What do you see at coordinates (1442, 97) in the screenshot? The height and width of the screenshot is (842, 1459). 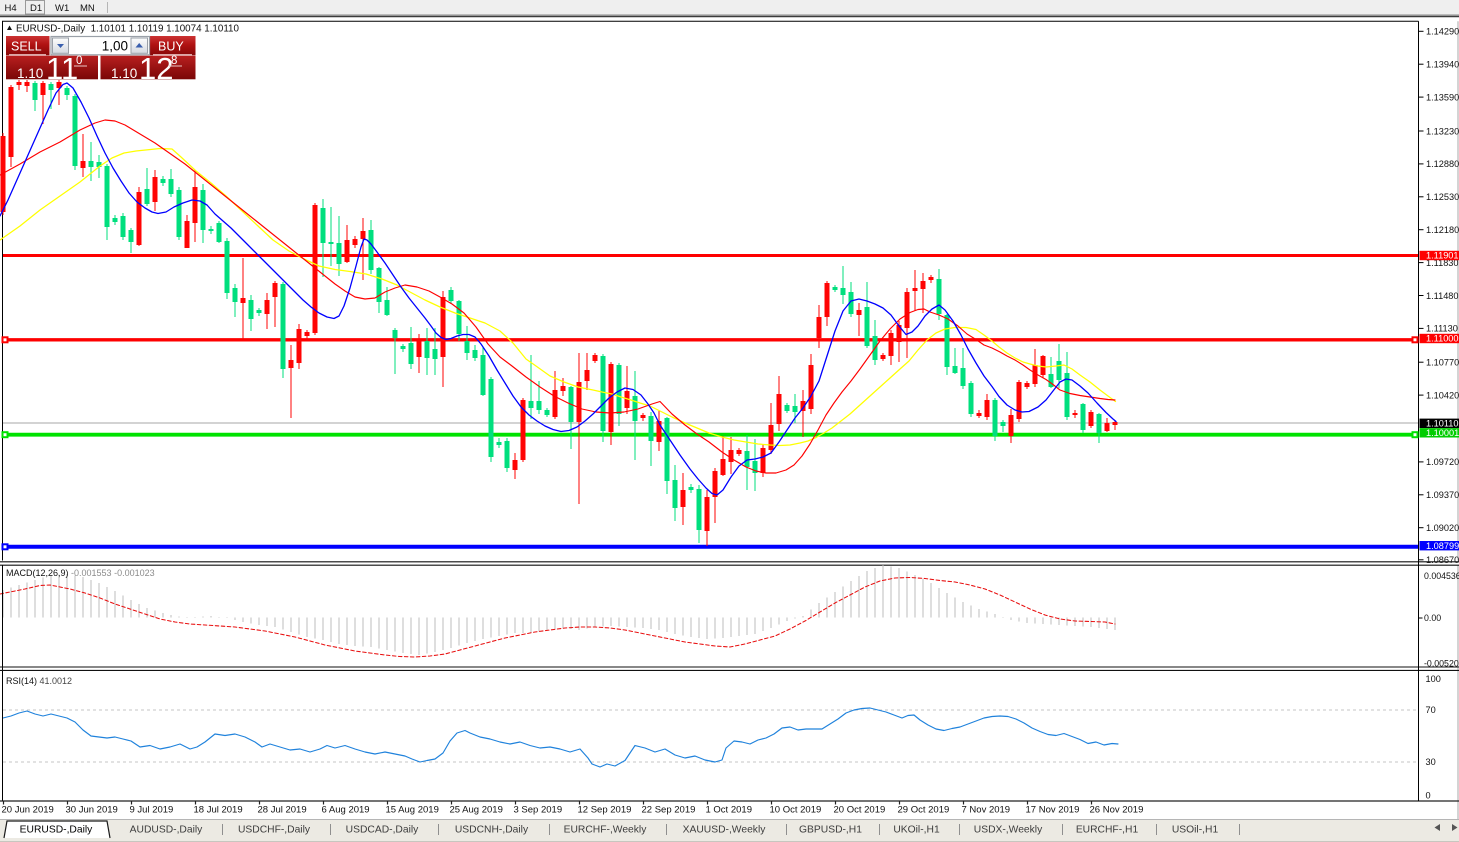 I see `svg-text: 1.13590` at bounding box center [1442, 97].